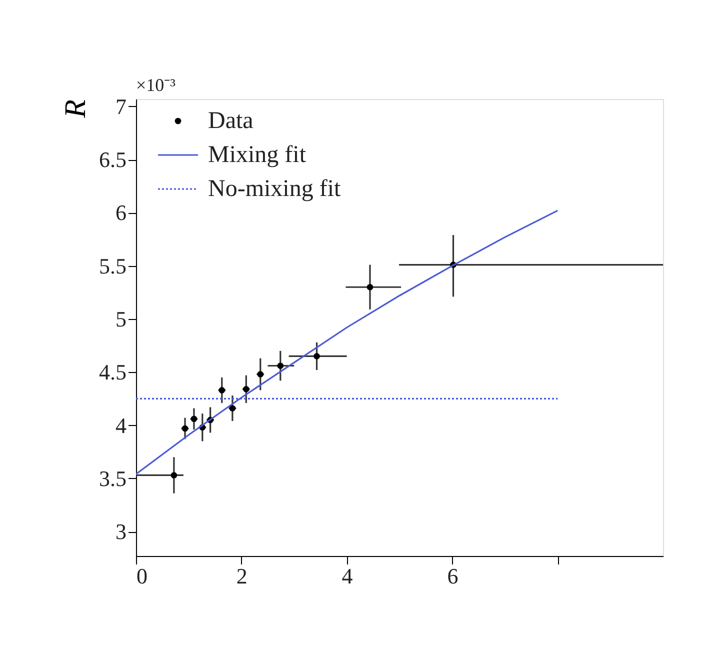  What do you see at coordinates (231, 121) in the screenshot?
I see `legend-label: Data` at bounding box center [231, 121].